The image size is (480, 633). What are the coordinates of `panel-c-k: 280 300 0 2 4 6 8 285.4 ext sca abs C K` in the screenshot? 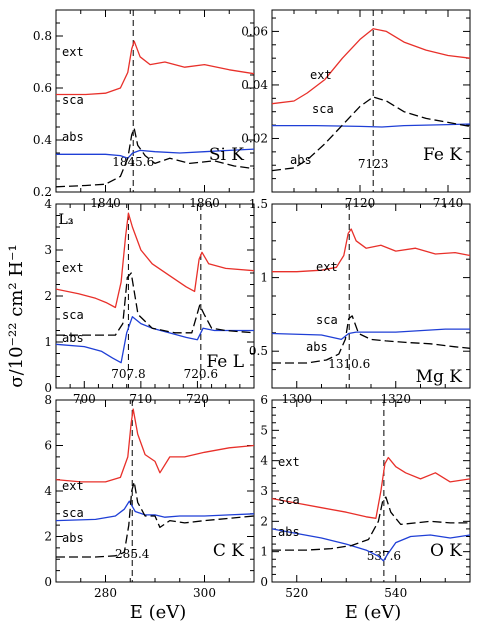 It's located at (149, 496).